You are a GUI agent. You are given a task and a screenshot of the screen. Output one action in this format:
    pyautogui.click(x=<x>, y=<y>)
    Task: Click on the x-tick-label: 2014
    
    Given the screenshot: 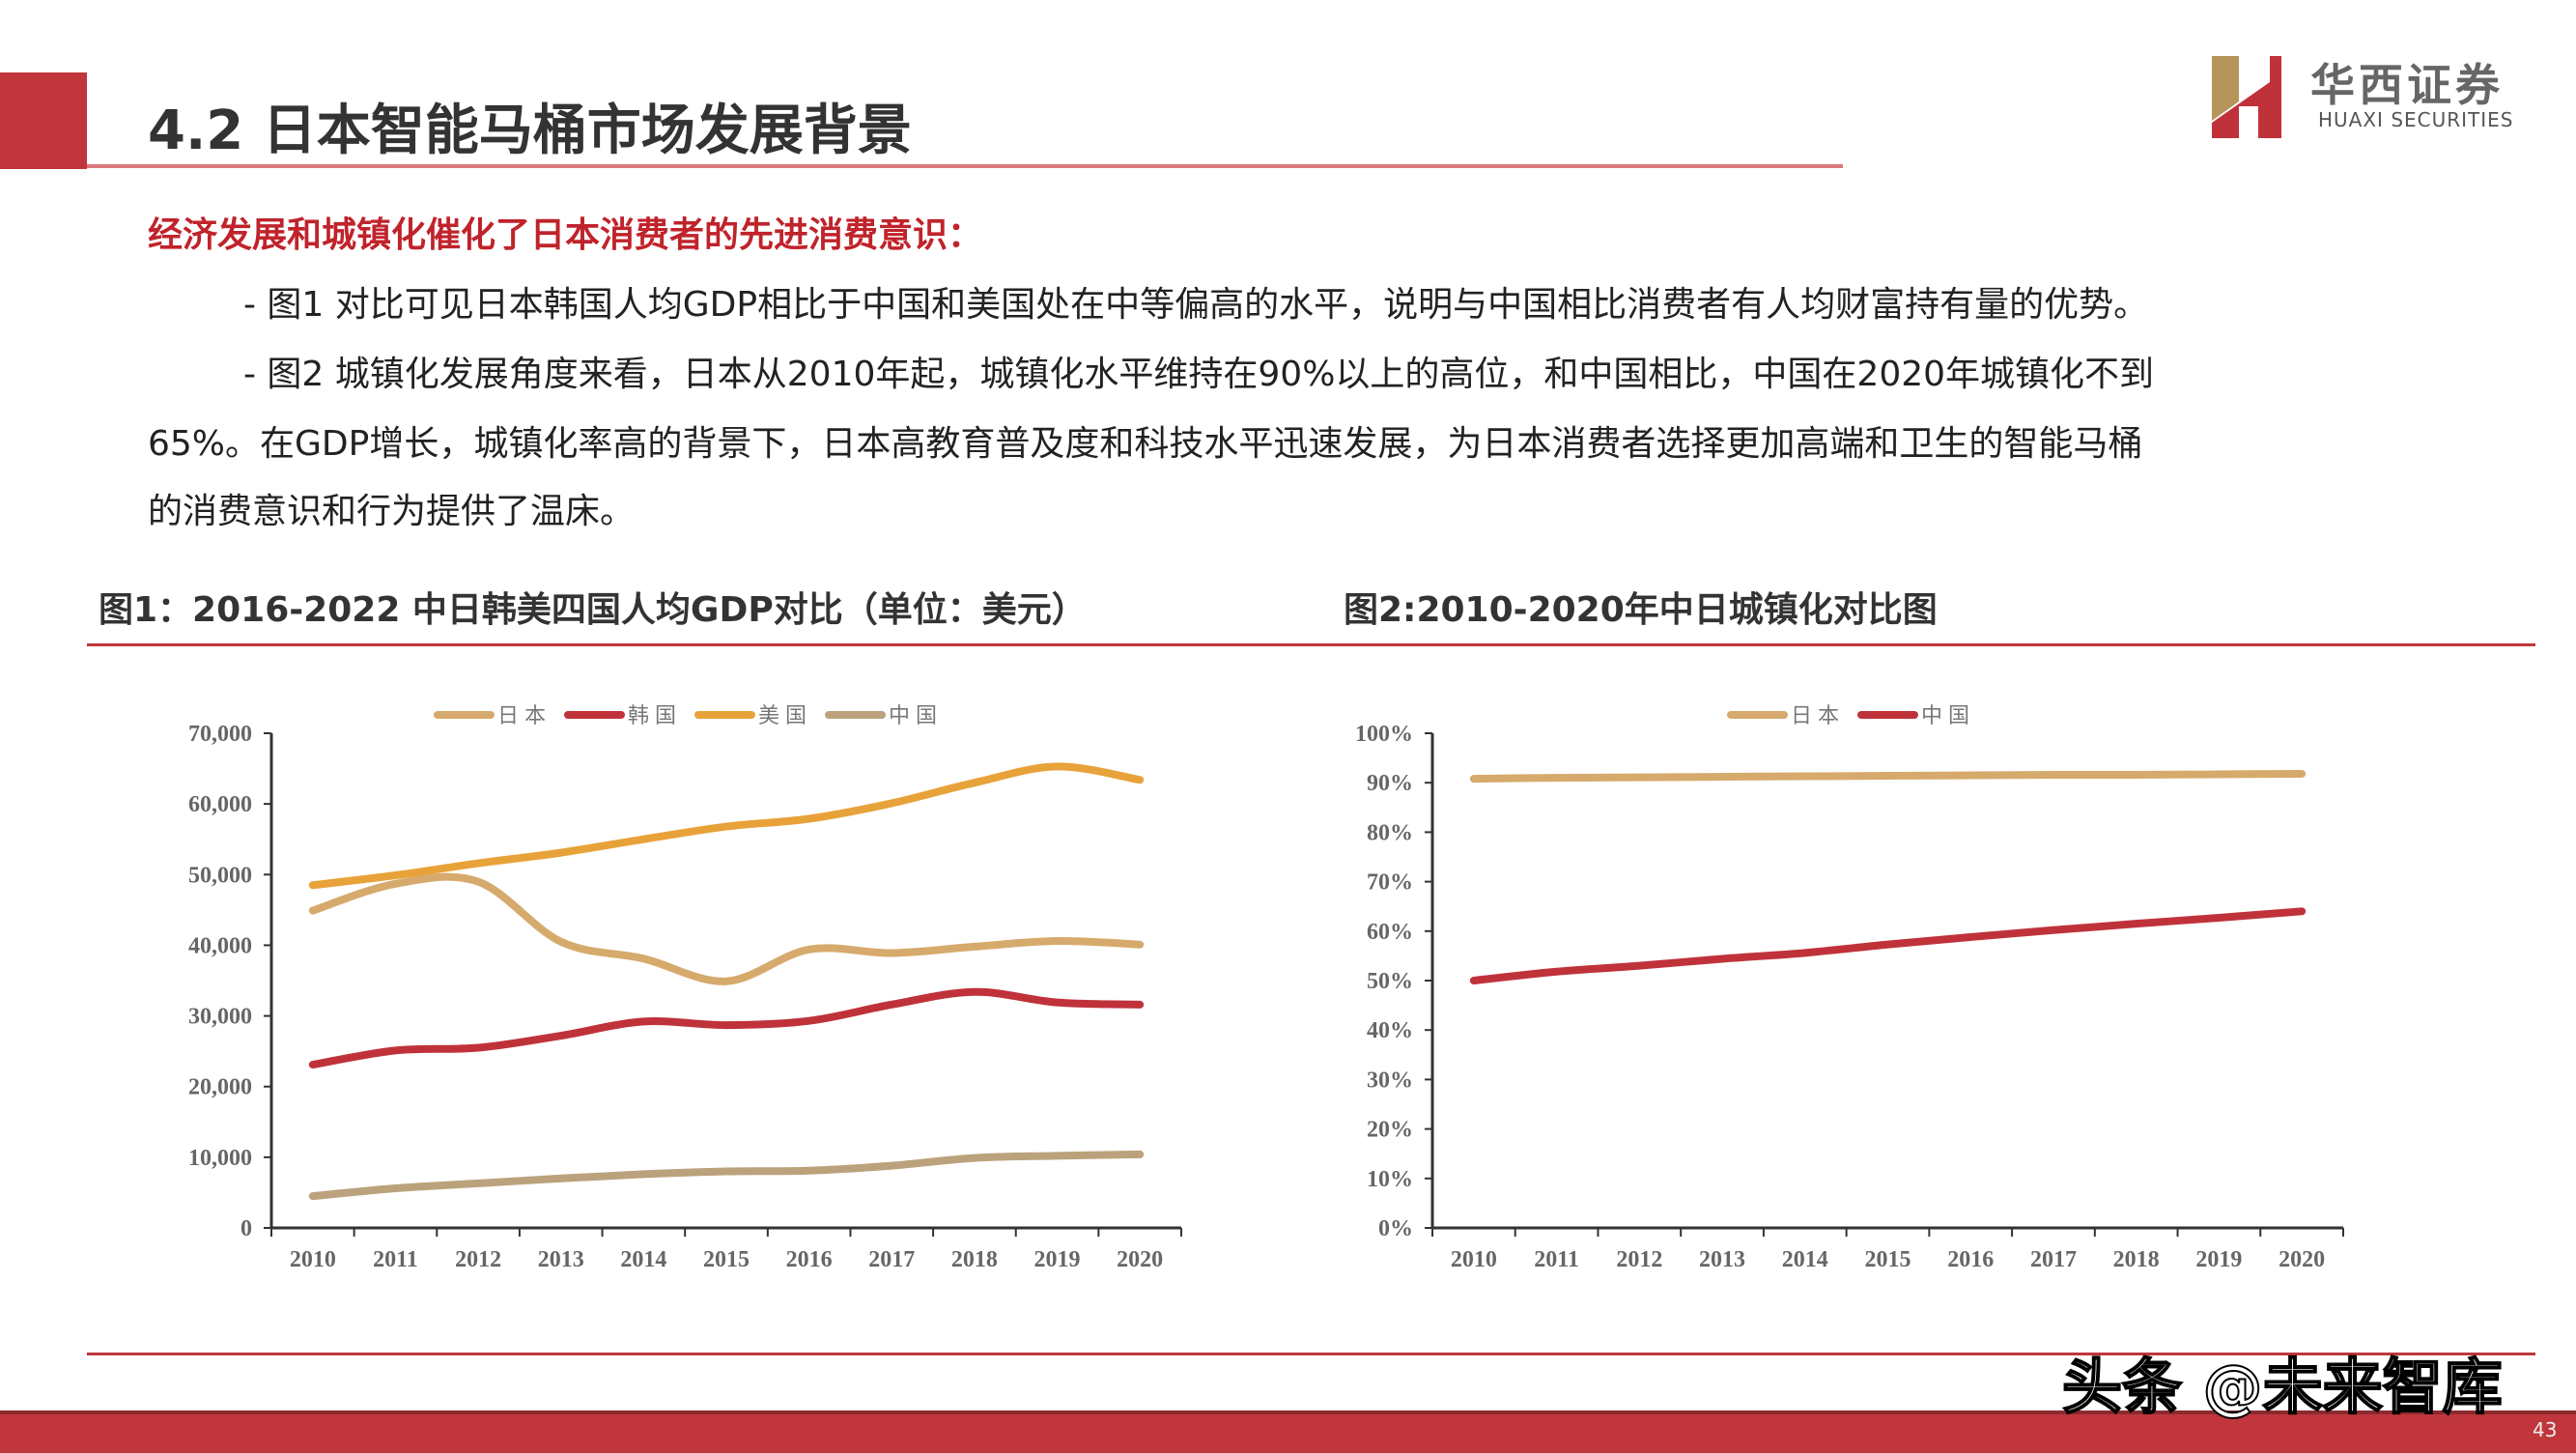 What is the action you would take?
    pyautogui.click(x=643, y=1260)
    